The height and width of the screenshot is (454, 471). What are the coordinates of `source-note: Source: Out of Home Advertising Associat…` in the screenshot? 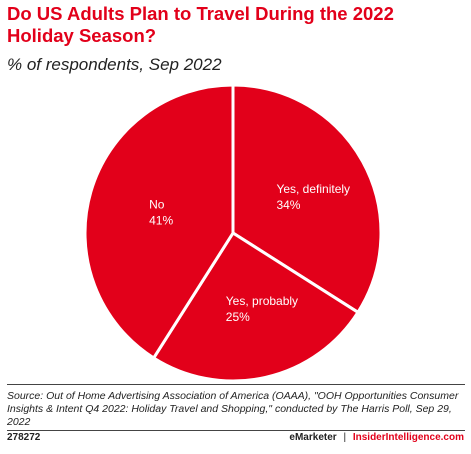 It's located at (233, 409).